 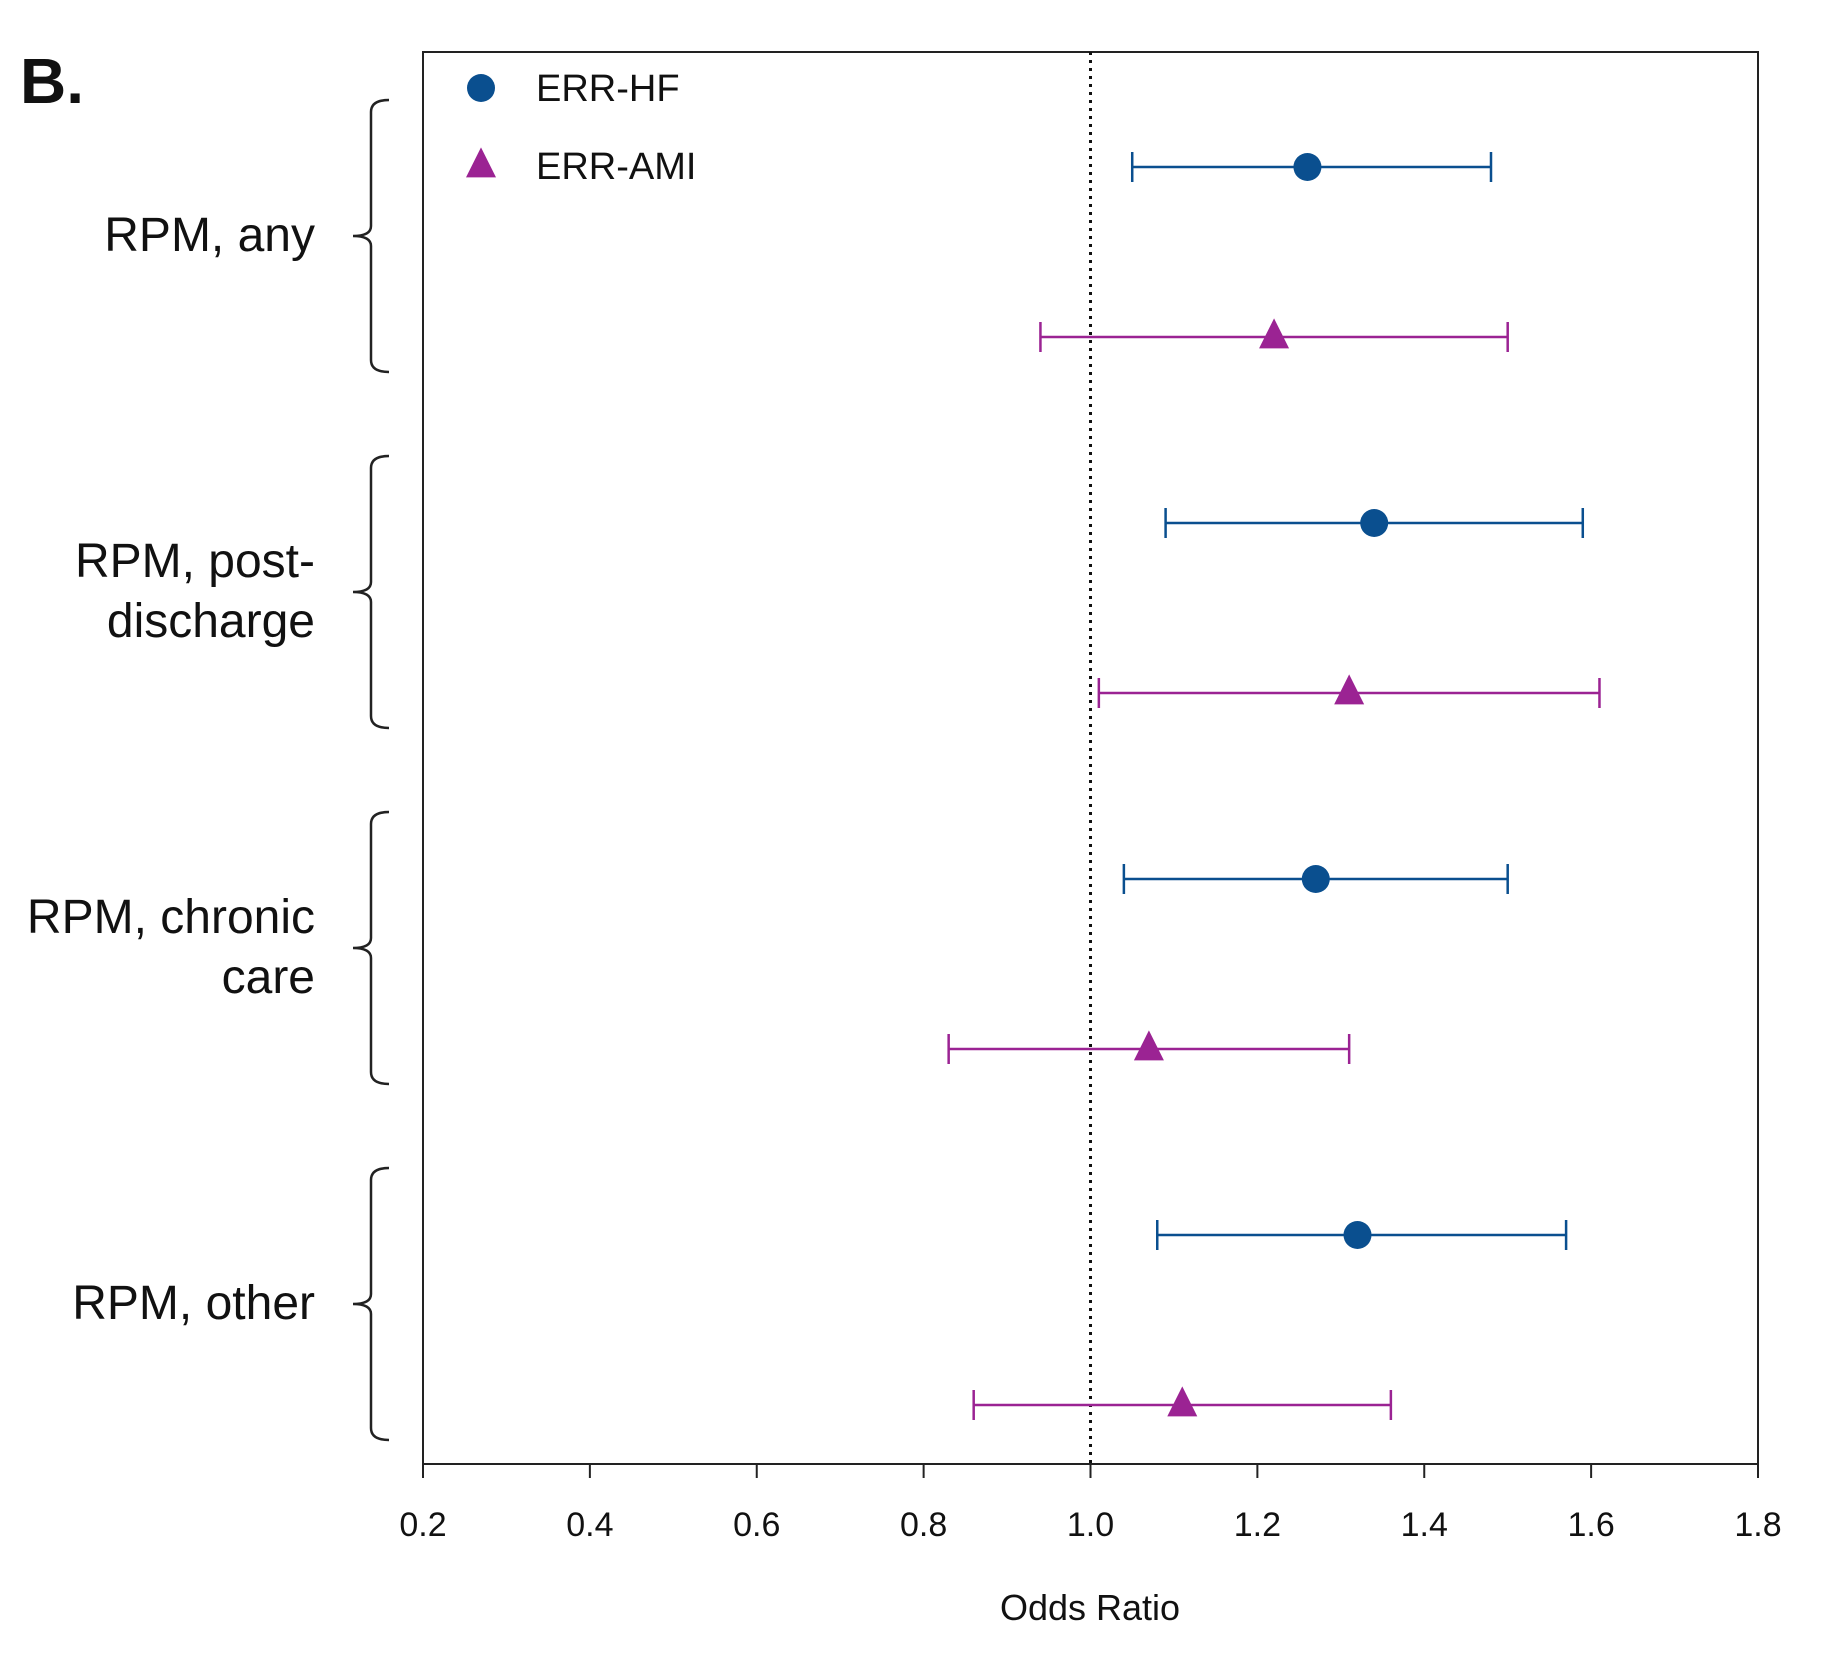 What do you see at coordinates (756, 1525) in the screenshot?
I see `x-tick-label: 0.6` at bounding box center [756, 1525].